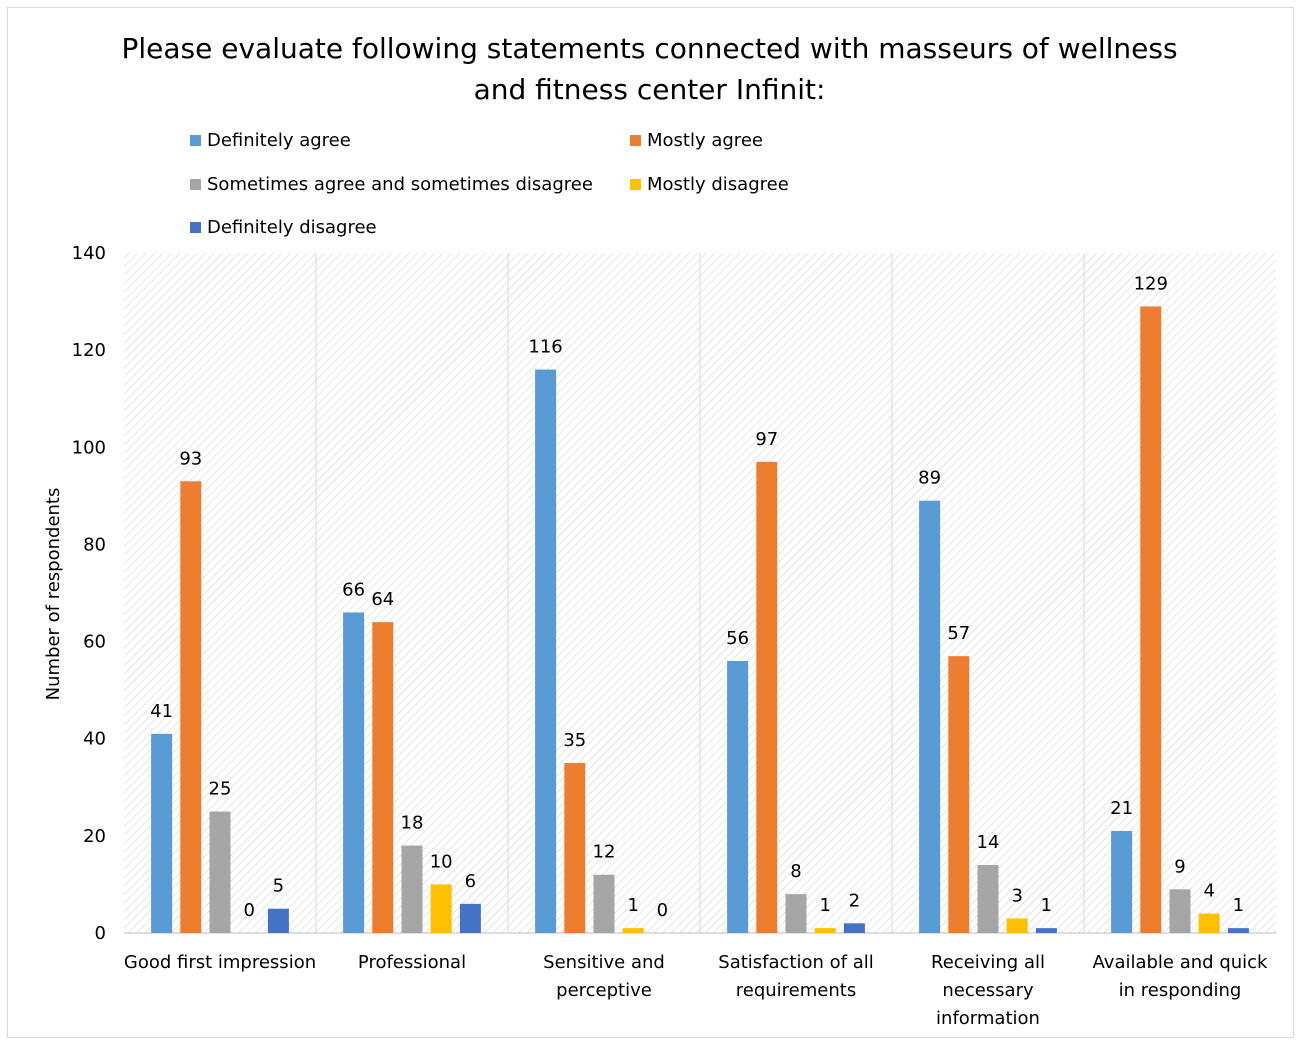 Image resolution: width=1299 pixels, height=1041 pixels. Describe the element at coordinates (94, 642) in the screenshot. I see `y-tick-label: 60` at that location.